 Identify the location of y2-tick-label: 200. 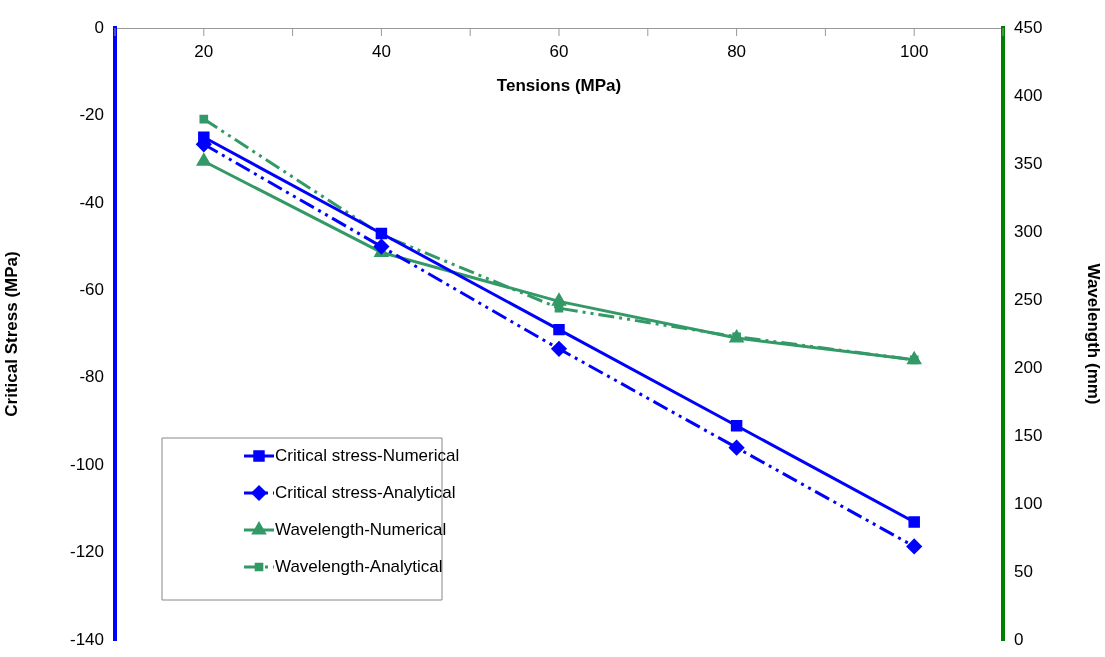
(1028, 367).